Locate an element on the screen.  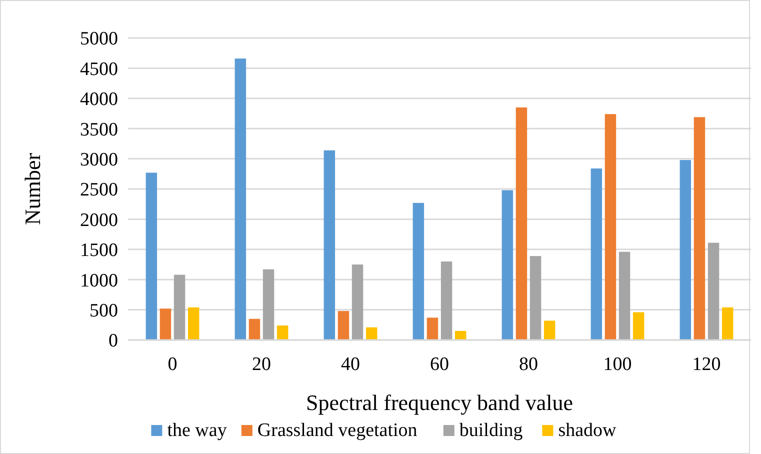
x-tick-label: 60 is located at coordinates (439, 364).